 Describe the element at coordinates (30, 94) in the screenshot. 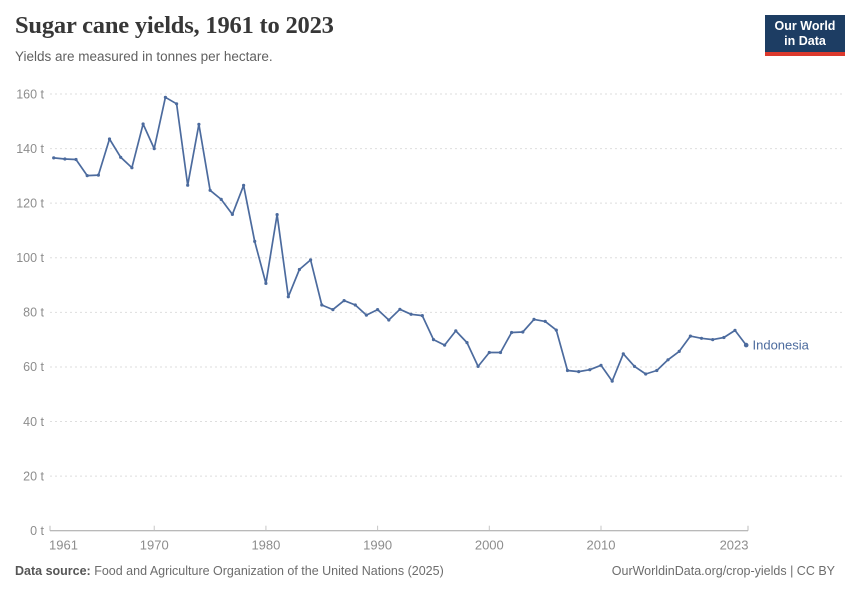

I see `svg-text: 160 t` at that location.